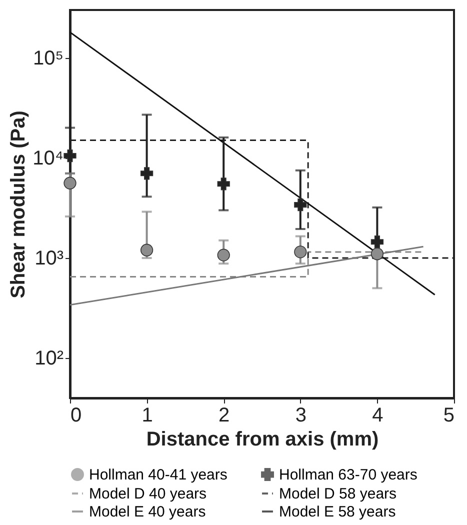 Image resolution: width=467 pixels, height=525 pixels. What do you see at coordinates (147, 512) in the screenshot?
I see `legend-label: Model E 40 years` at bounding box center [147, 512].